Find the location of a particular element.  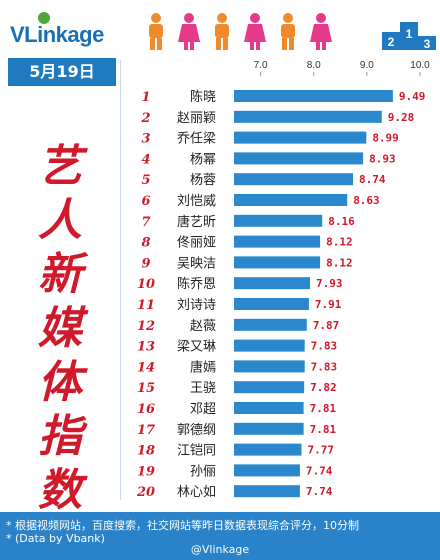

logo-dot-icon is located at coordinates (44, 18).